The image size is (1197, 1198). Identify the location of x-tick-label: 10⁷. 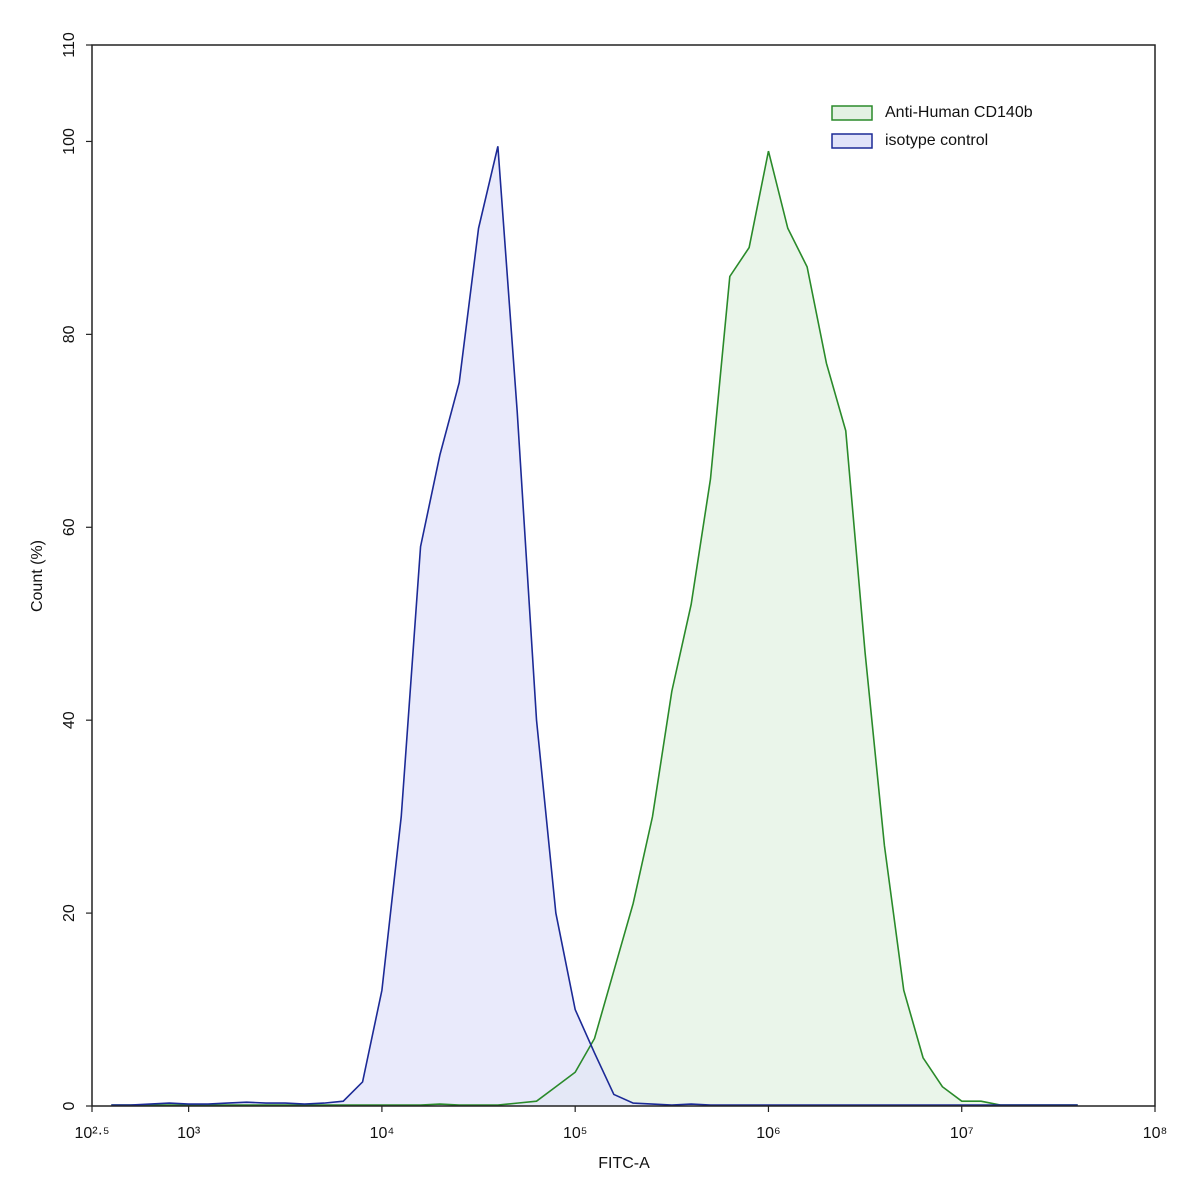
(962, 1133).